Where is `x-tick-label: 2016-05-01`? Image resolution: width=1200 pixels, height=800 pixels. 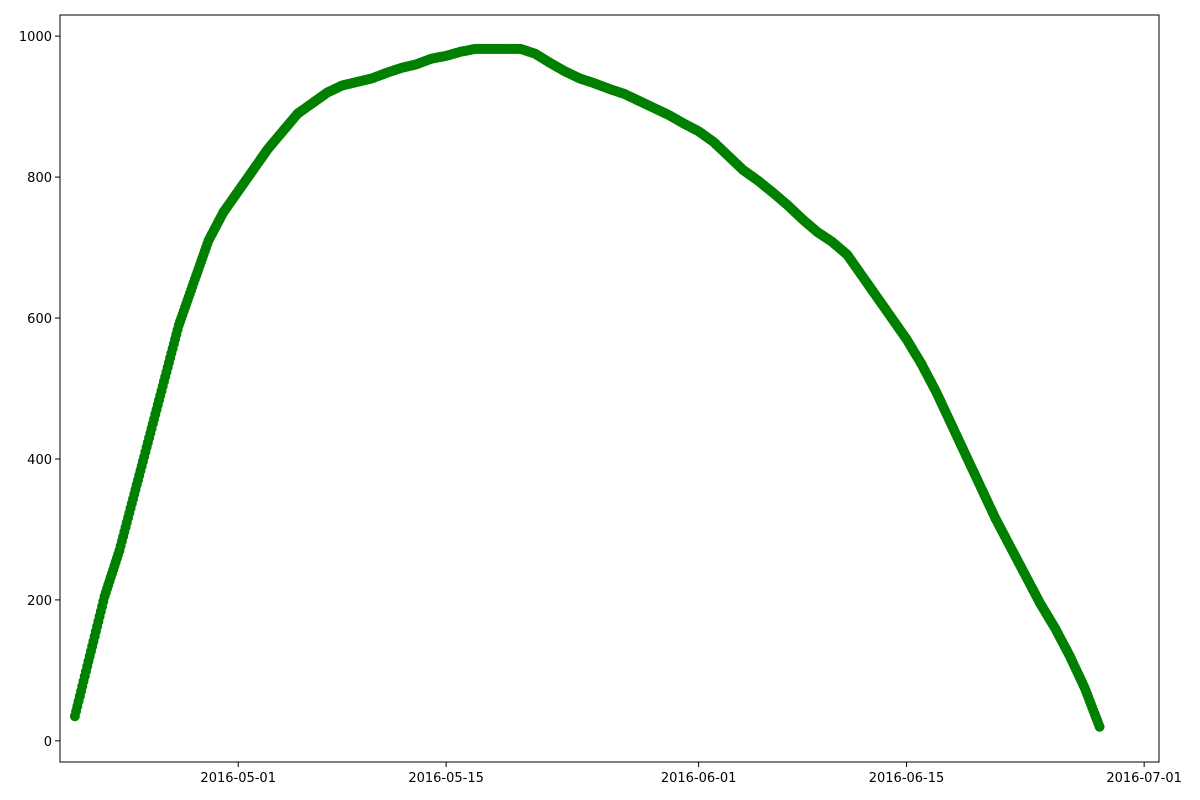
x-tick-label: 2016-05-01 is located at coordinates (238, 778).